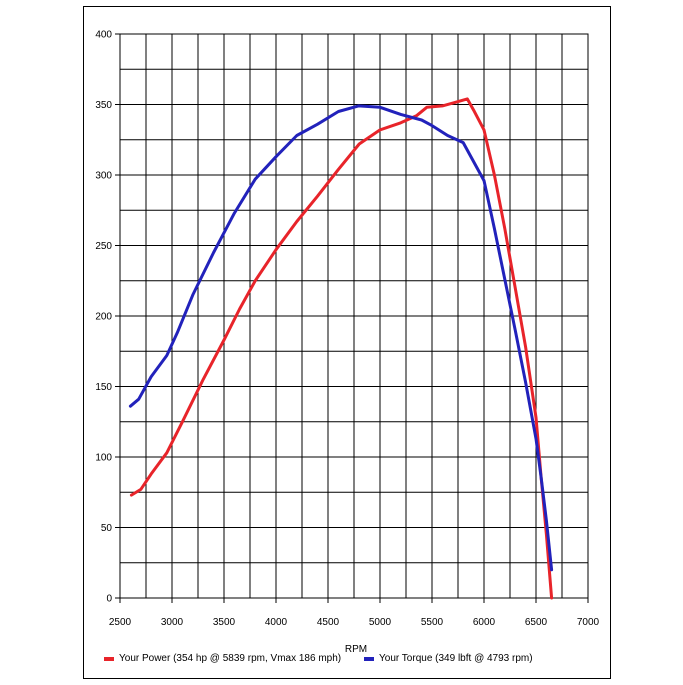 The width and height of the screenshot is (683, 685). Describe the element at coordinates (120, 622) in the screenshot. I see `x-tick-label: 2500` at that location.